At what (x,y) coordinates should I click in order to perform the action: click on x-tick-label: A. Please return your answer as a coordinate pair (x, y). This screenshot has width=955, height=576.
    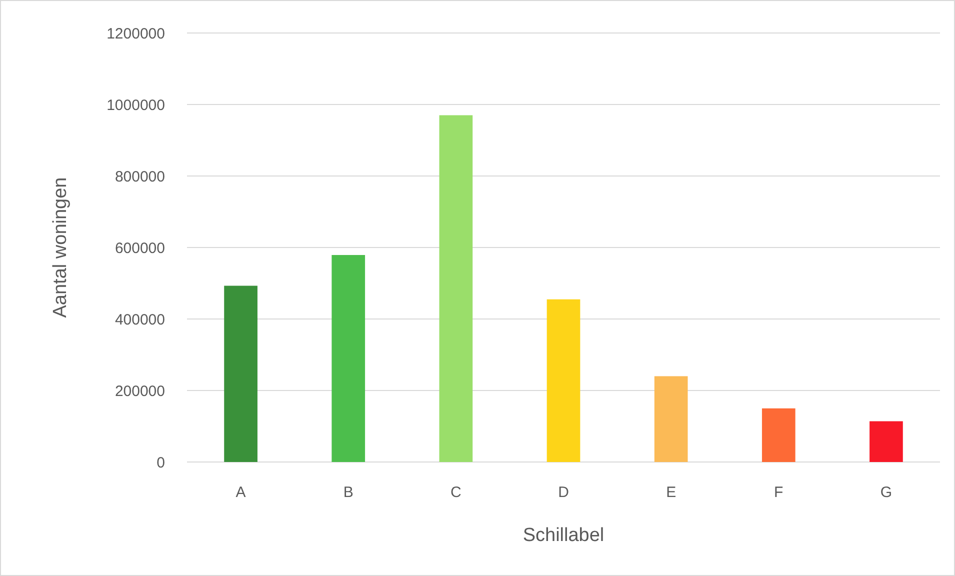
    Looking at the image, I should click on (241, 492).